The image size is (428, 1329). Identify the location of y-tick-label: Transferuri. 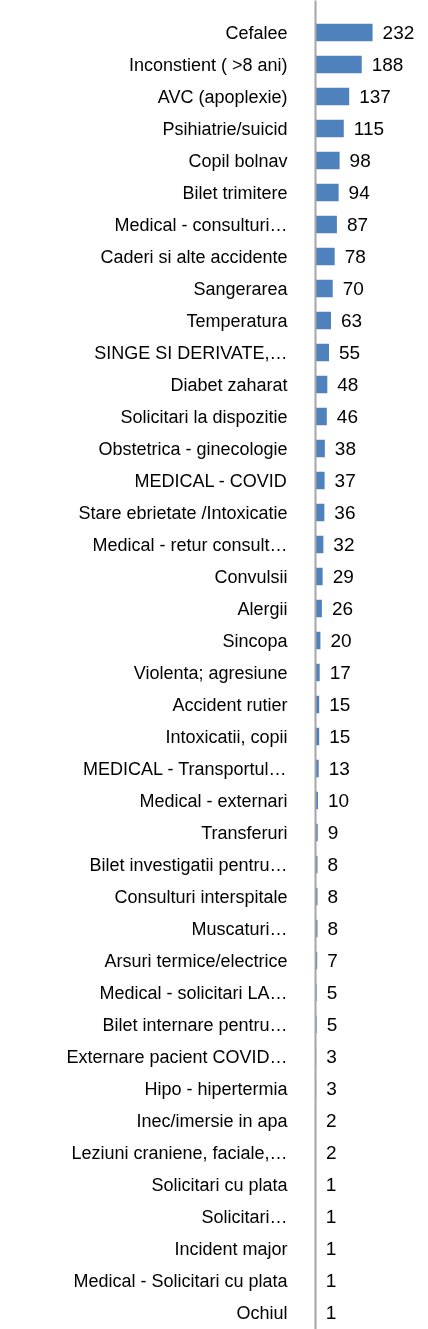
(244, 832).